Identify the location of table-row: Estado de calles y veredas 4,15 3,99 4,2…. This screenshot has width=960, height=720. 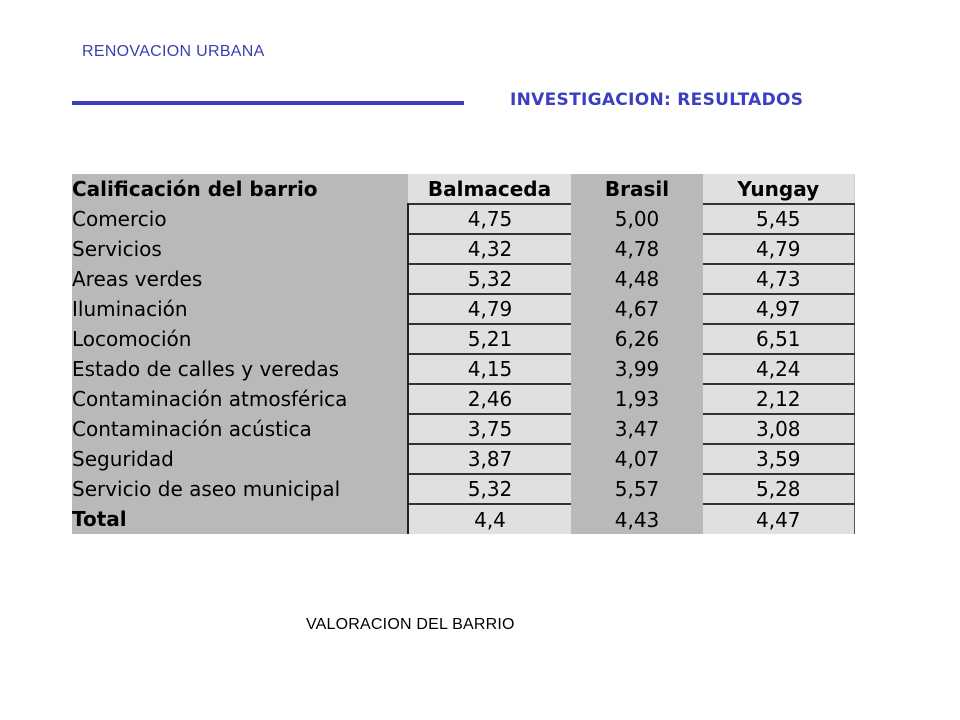
(463, 368).